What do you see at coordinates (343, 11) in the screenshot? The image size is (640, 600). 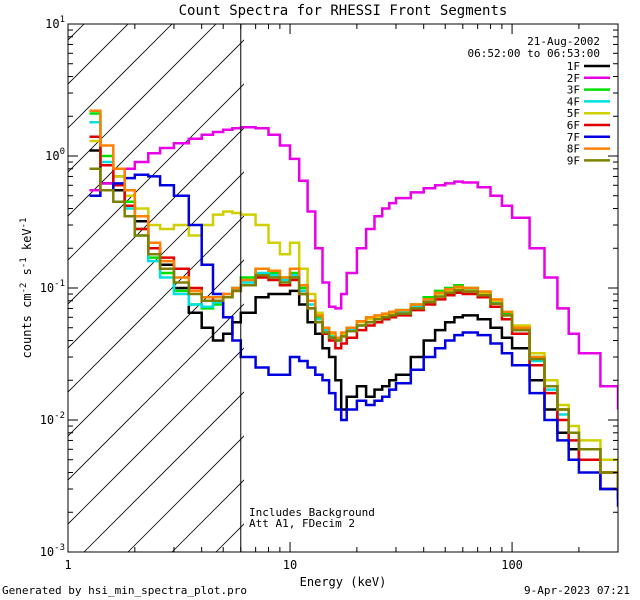 I see `chart-title: Count Spectra for RHESSI Front Segments` at bounding box center [343, 11].